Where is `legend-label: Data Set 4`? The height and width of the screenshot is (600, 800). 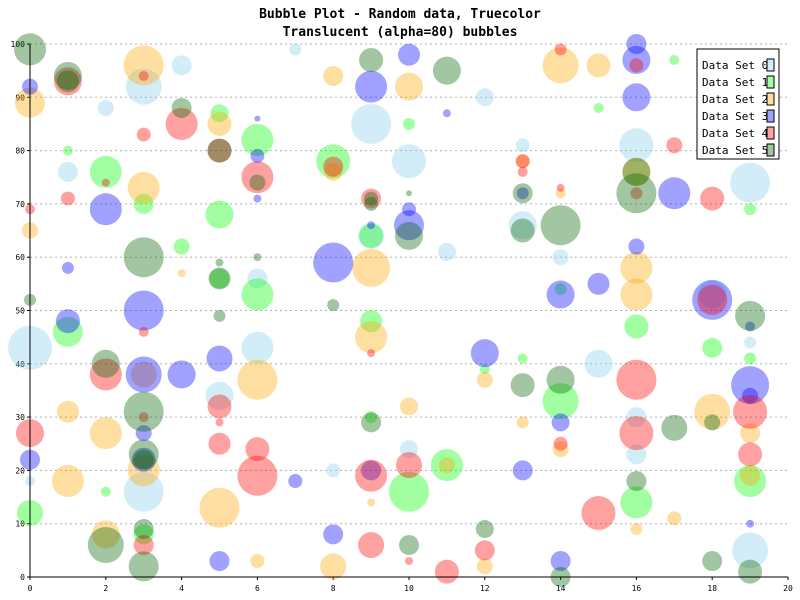
legend-label: Data Set 4 is located at coordinates (735, 133).